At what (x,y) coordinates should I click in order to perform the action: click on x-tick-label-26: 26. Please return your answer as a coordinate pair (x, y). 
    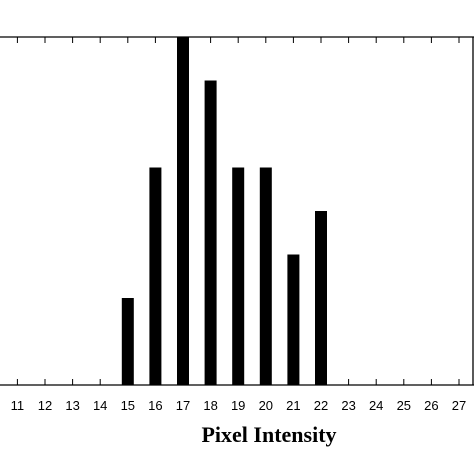
    Looking at the image, I should click on (431, 405).